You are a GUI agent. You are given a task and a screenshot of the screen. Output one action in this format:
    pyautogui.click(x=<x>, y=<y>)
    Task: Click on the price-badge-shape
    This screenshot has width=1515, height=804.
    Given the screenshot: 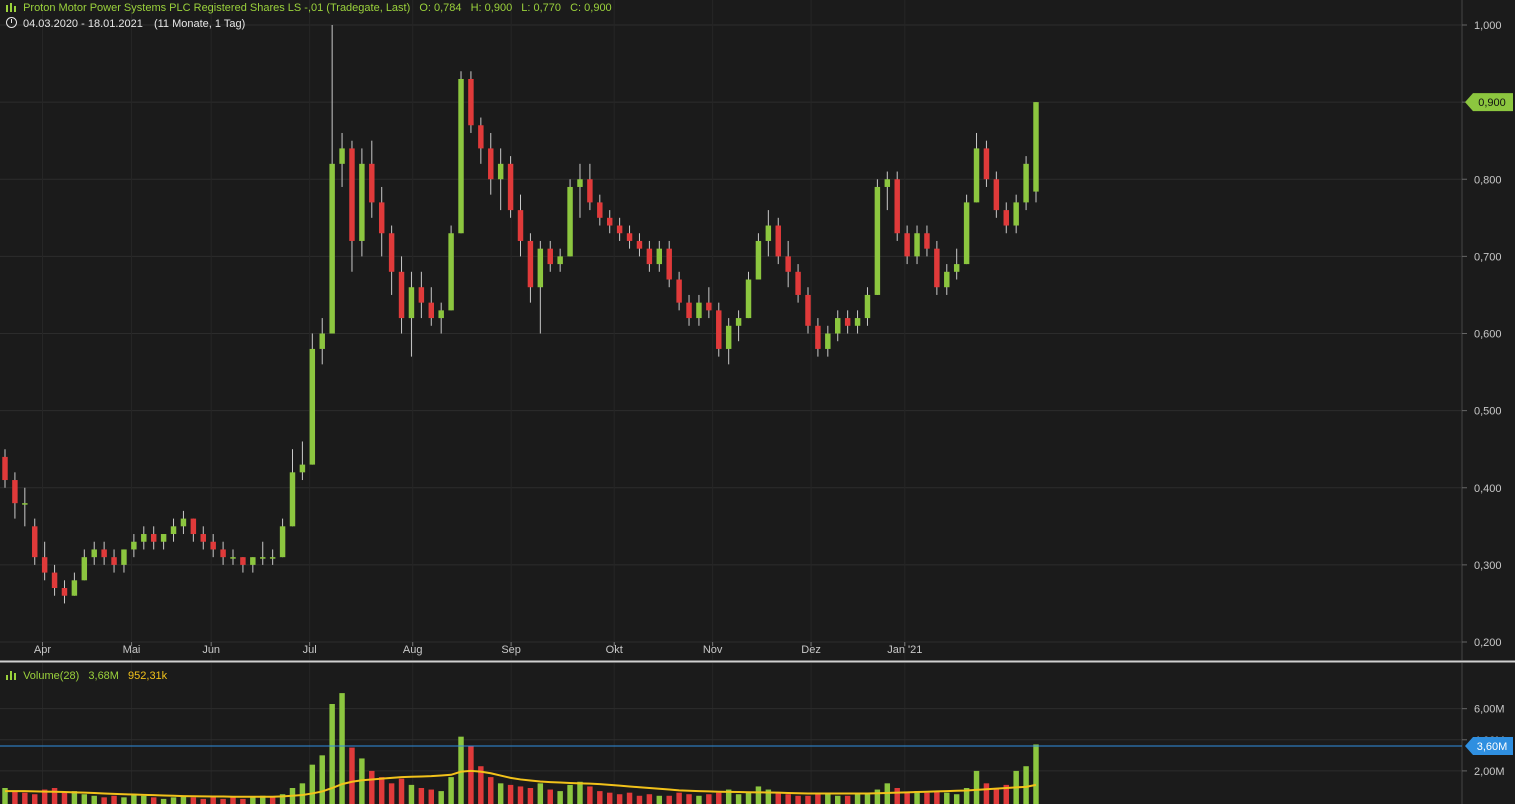 What is the action you would take?
    pyautogui.click(x=1489, y=102)
    